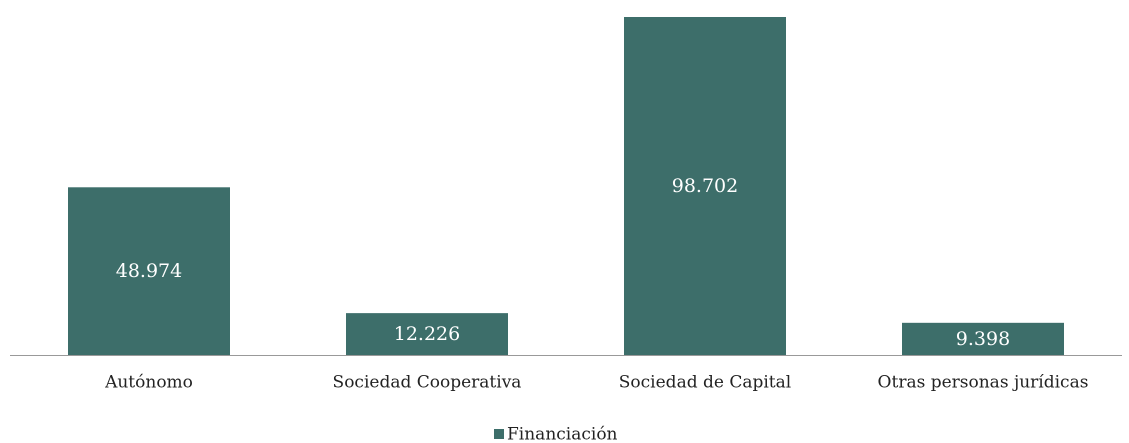 The image size is (1129, 443). Describe the element at coordinates (562, 434) in the screenshot. I see `legend-label: Financiación` at that location.